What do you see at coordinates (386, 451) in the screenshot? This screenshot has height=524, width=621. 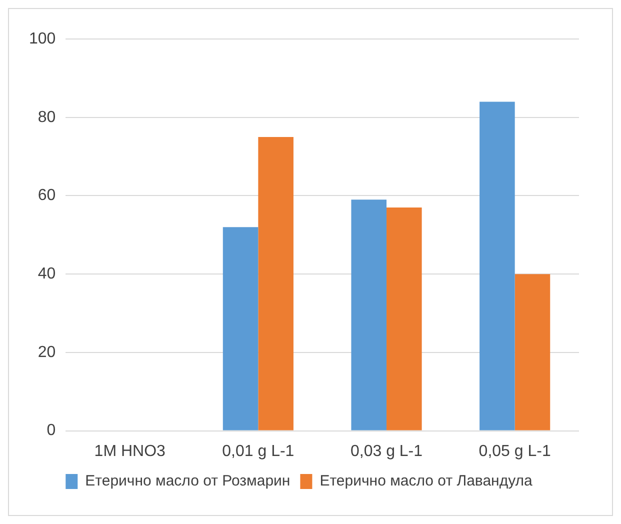 I see `x-tick-label: 0,03 g L-1` at bounding box center [386, 451].